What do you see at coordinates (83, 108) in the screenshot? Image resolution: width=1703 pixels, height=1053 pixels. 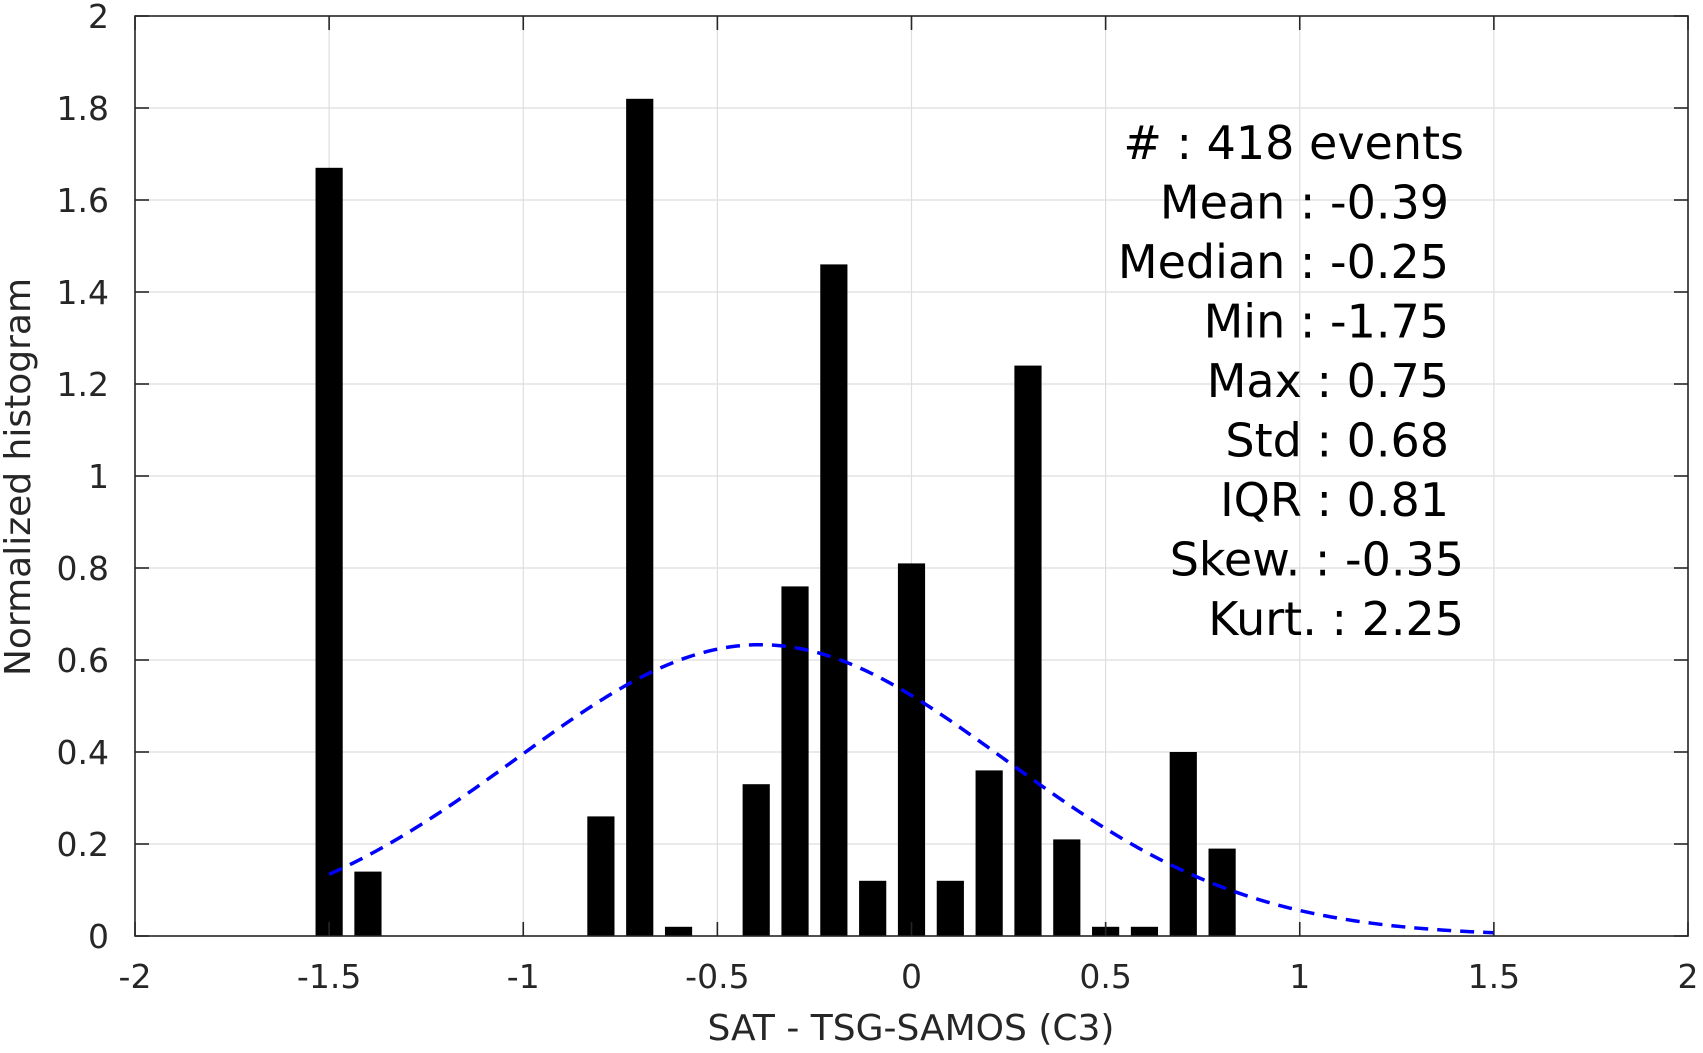 I see `y-tick-label: 1.8` at bounding box center [83, 108].